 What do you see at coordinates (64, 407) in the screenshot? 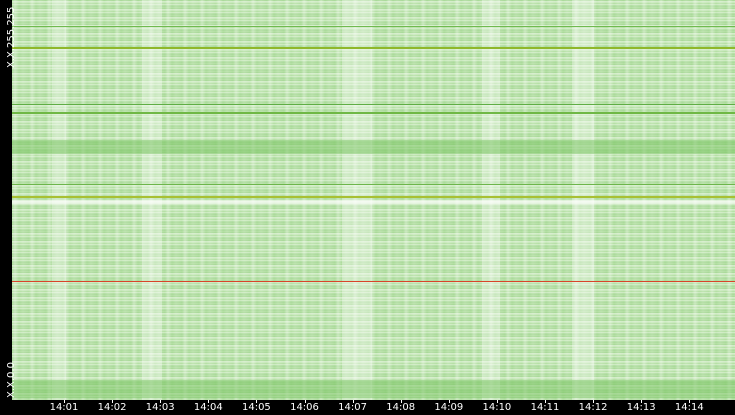
I see `x-tick-label: 14:01` at bounding box center [64, 407].